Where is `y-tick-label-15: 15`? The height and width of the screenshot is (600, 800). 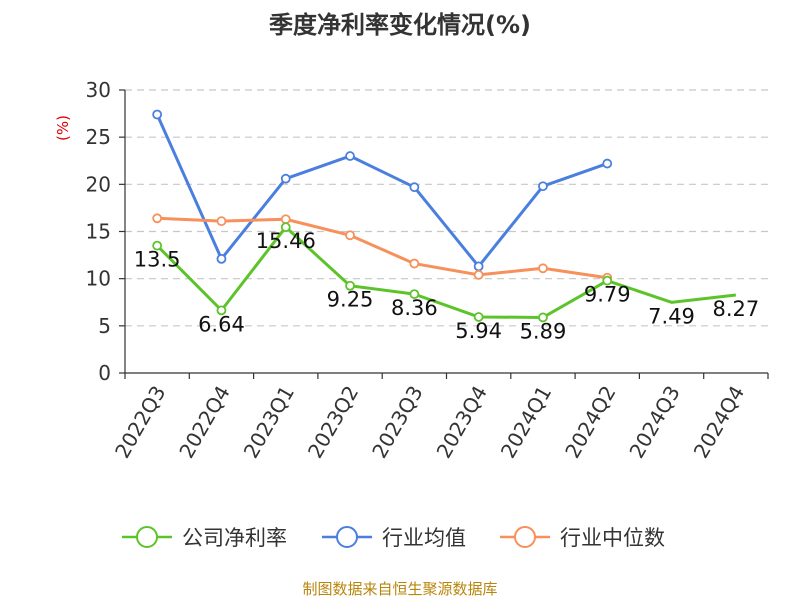
y-tick-label-15: 15 is located at coordinates (98, 232).